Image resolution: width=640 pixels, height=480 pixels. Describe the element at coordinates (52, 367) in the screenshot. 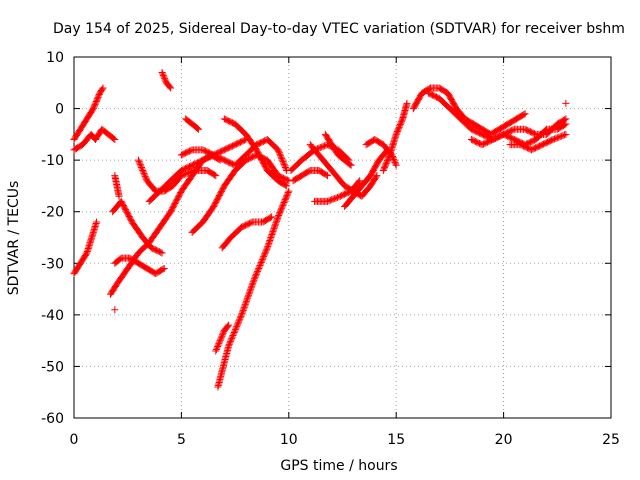

I see `y-tick-label: -50` at that location.